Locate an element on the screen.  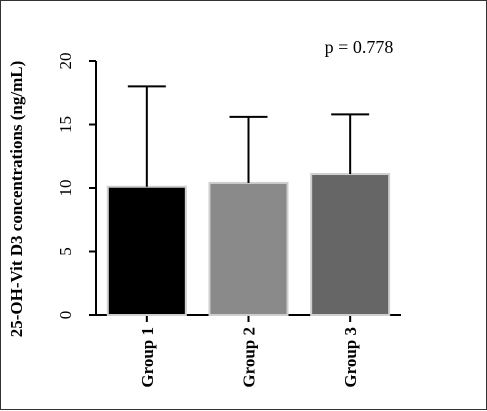
x-tick-label: Group 3 is located at coordinates (350, 357).